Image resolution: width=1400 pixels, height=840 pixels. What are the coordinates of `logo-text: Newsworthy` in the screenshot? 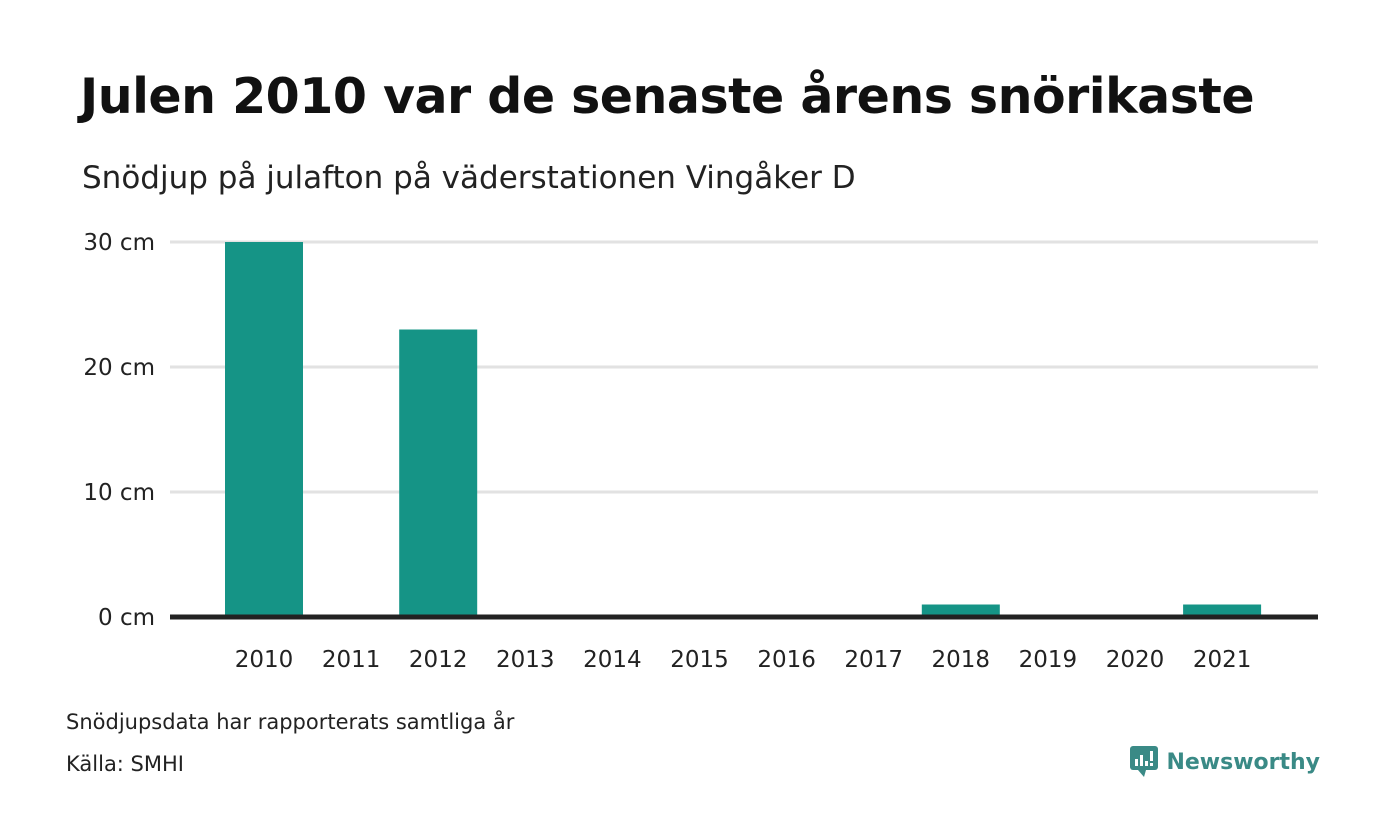 It's located at (1243, 762).